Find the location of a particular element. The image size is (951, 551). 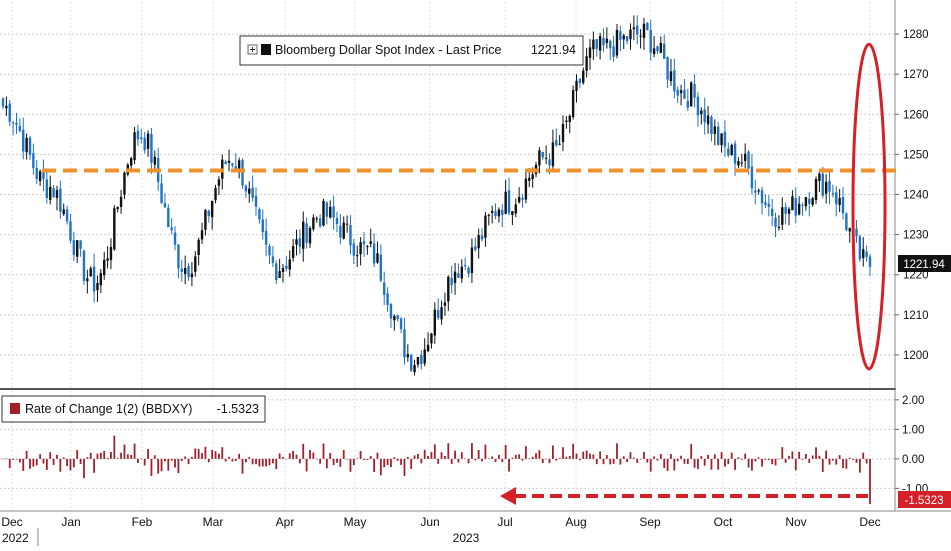

roc-arrow-annotation is located at coordinates (684, 496).